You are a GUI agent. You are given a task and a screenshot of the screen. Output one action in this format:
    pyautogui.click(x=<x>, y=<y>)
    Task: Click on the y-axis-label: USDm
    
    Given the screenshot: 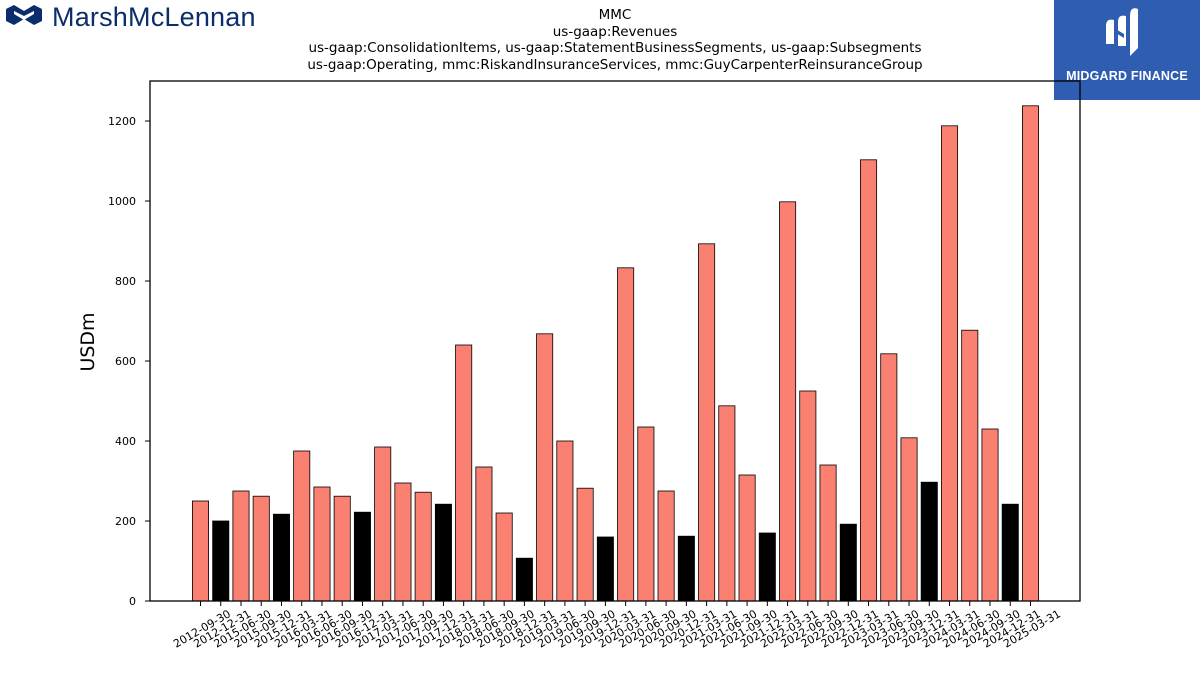 What is the action you would take?
    pyautogui.click(x=88, y=341)
    